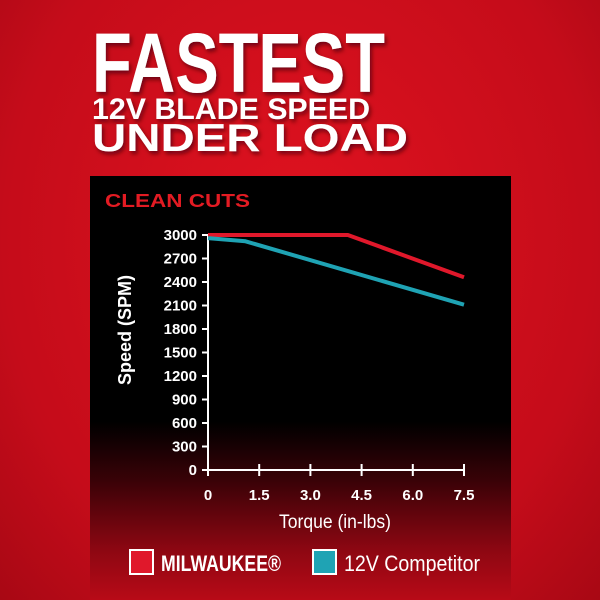  Describe the element at coordinates (180, 282) in the screenshot. I see `y-tick-label: 2400` at that location.